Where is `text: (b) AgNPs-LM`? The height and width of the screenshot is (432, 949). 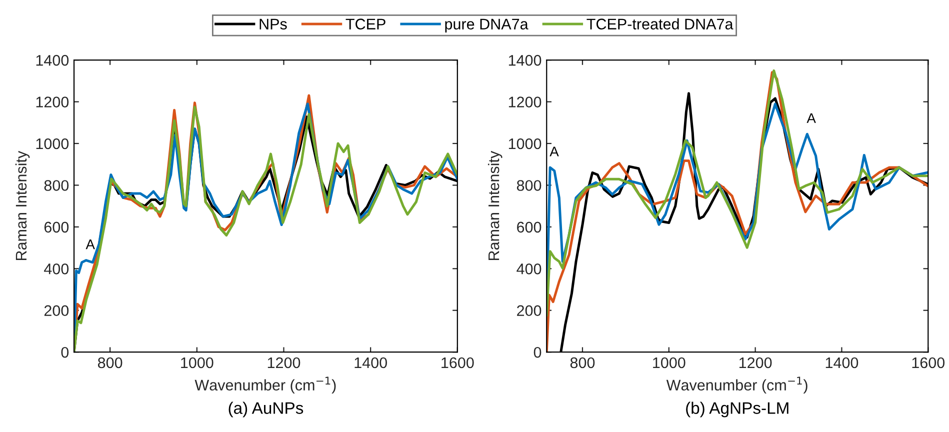
text: (b) AgNPs-LM is located at coordinates (737, 410).